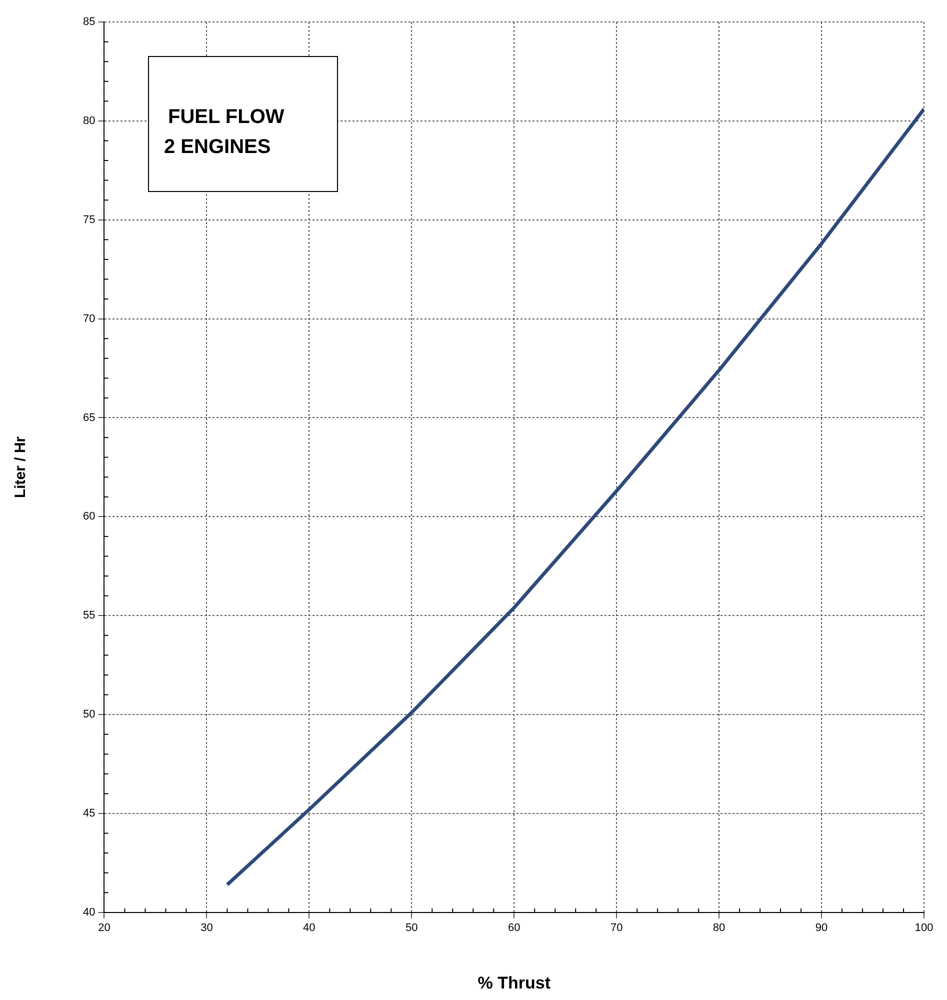  I want to click on x-tick-label: 50, so click(412, 928).